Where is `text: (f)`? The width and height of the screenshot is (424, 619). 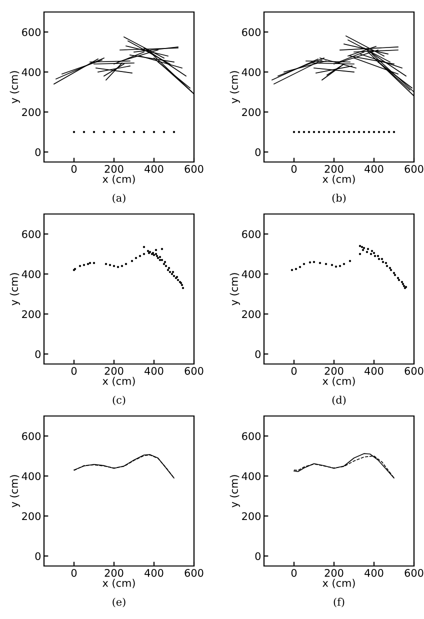 text: (f) is located at coordinates (339, 603).